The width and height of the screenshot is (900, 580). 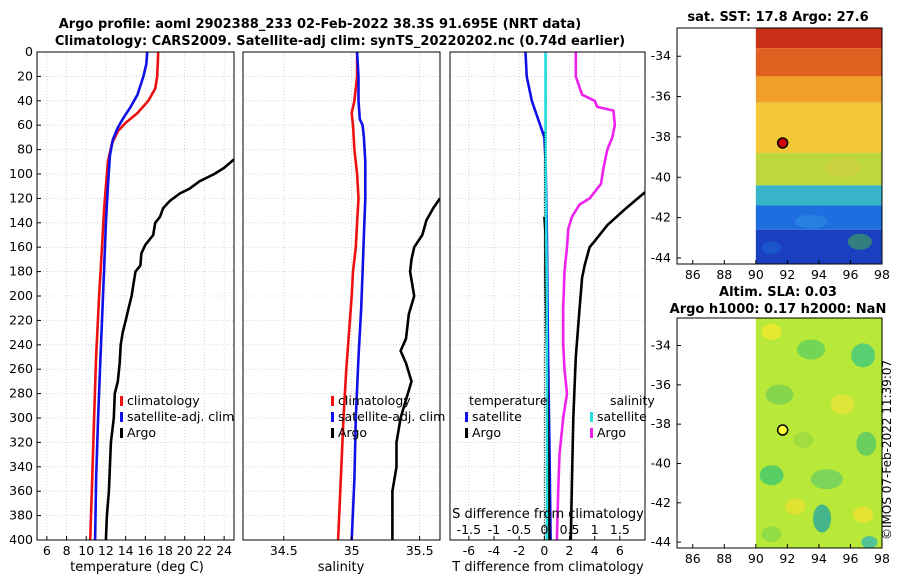 I want to click on y-tick-label: 300, so click(x=21, y=417).